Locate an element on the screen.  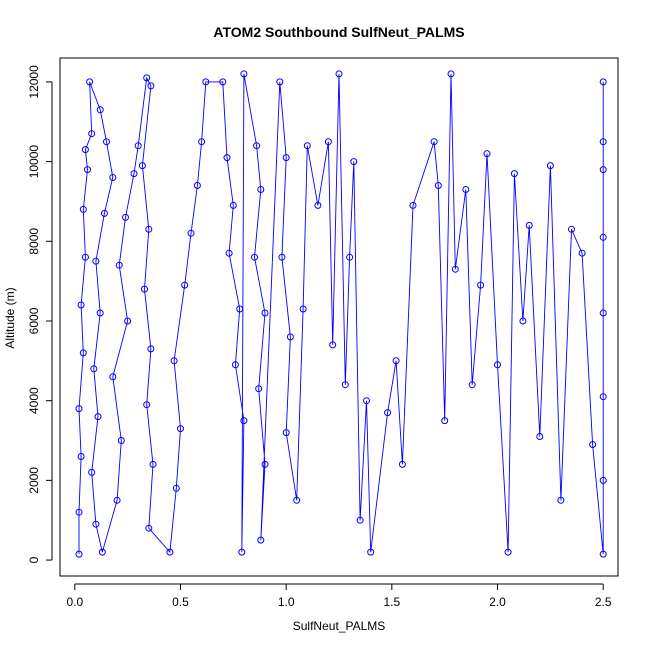
y-tick-label: 2000 is located at coordinates (34, 480).